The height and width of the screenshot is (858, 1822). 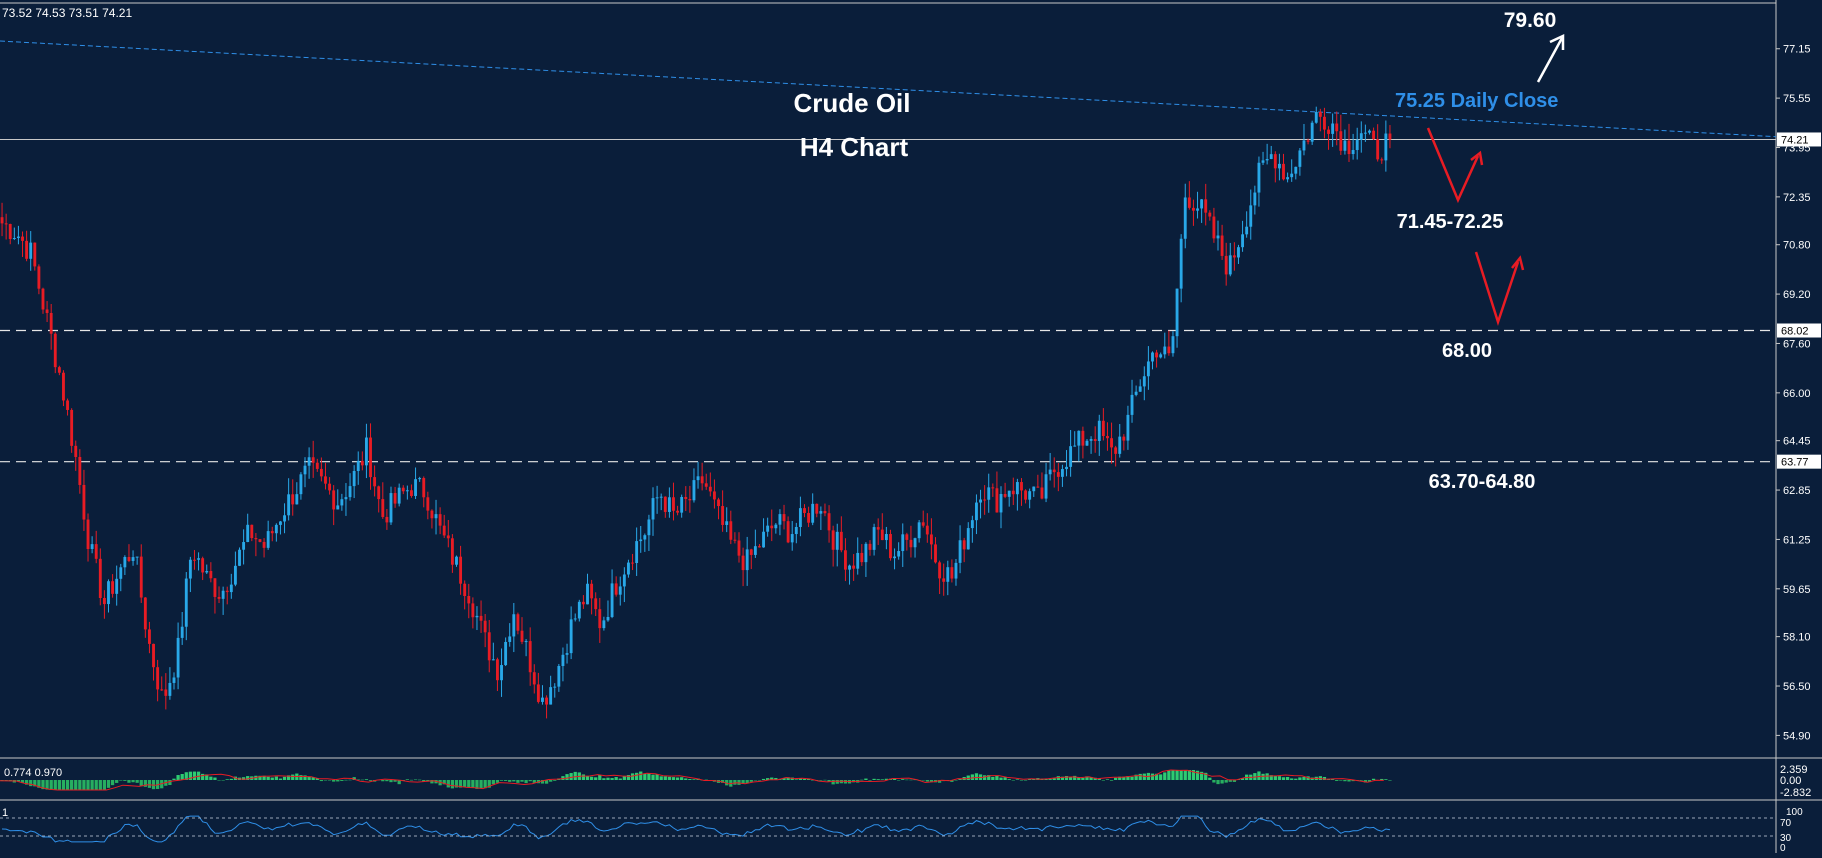 I want to click on support-2-label: 68.00, so click(x=1467, y=351).